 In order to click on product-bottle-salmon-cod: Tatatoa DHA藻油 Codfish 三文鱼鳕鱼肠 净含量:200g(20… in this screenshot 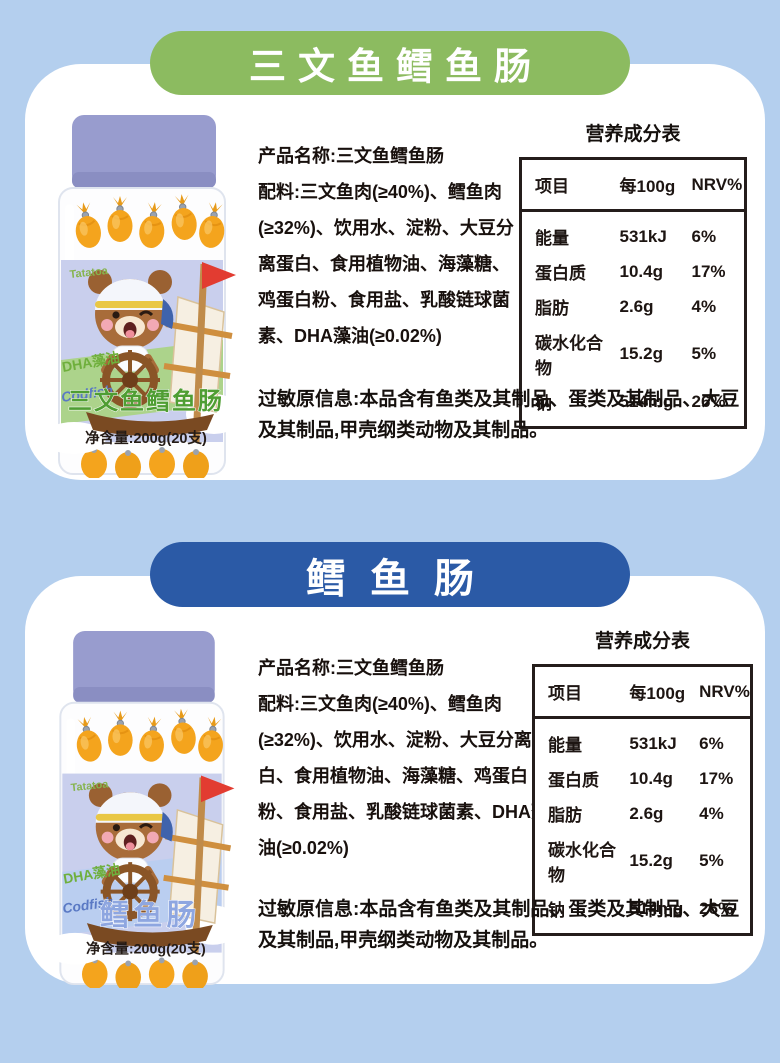, I will do `click(141, 295)`.